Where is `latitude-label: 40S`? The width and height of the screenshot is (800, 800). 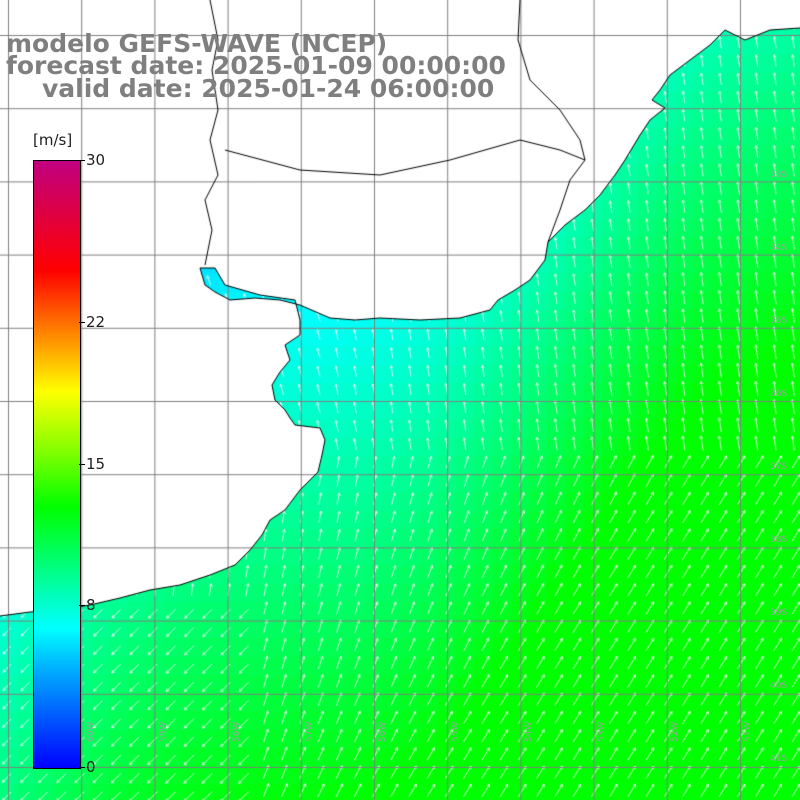 latitude-label: 40S is located at coordinates (779, 686).